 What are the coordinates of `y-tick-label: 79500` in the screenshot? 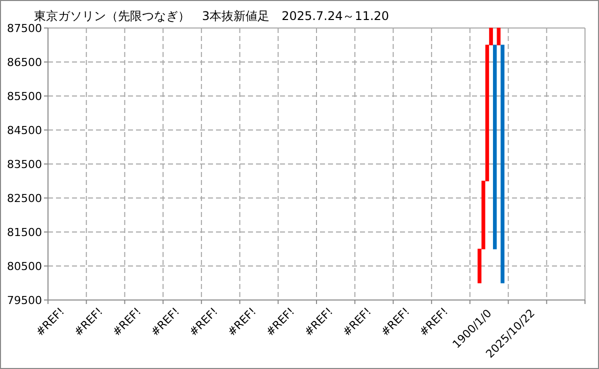 It's located at (24, 300).